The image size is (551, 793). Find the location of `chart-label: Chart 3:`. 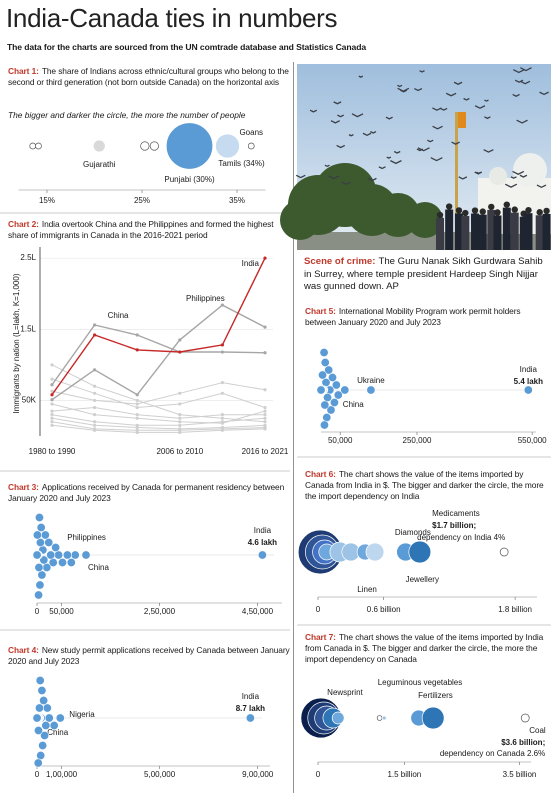

chart-label: Chart 3: is located at coordinates (23, 487).